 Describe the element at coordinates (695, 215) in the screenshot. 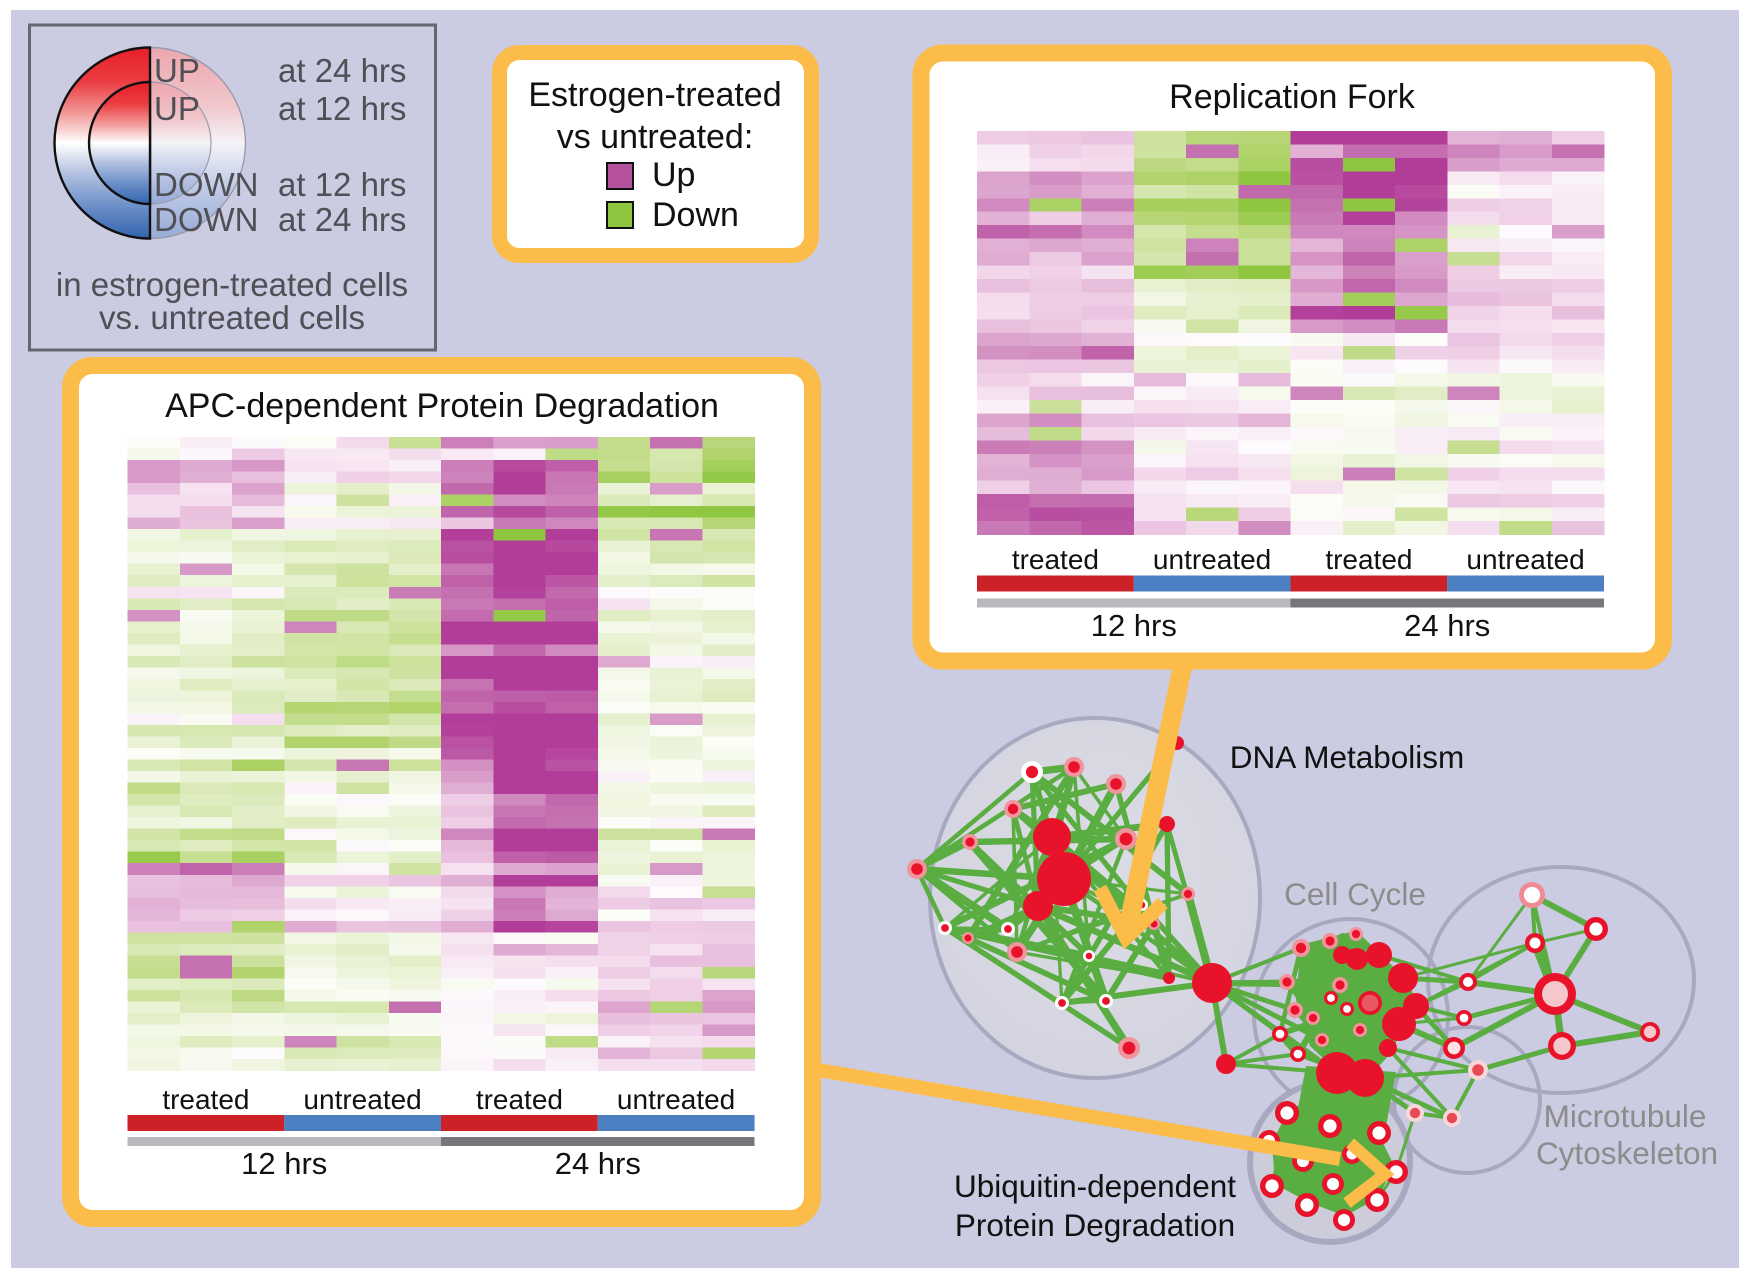

I see `svg-text: Down` at that location.